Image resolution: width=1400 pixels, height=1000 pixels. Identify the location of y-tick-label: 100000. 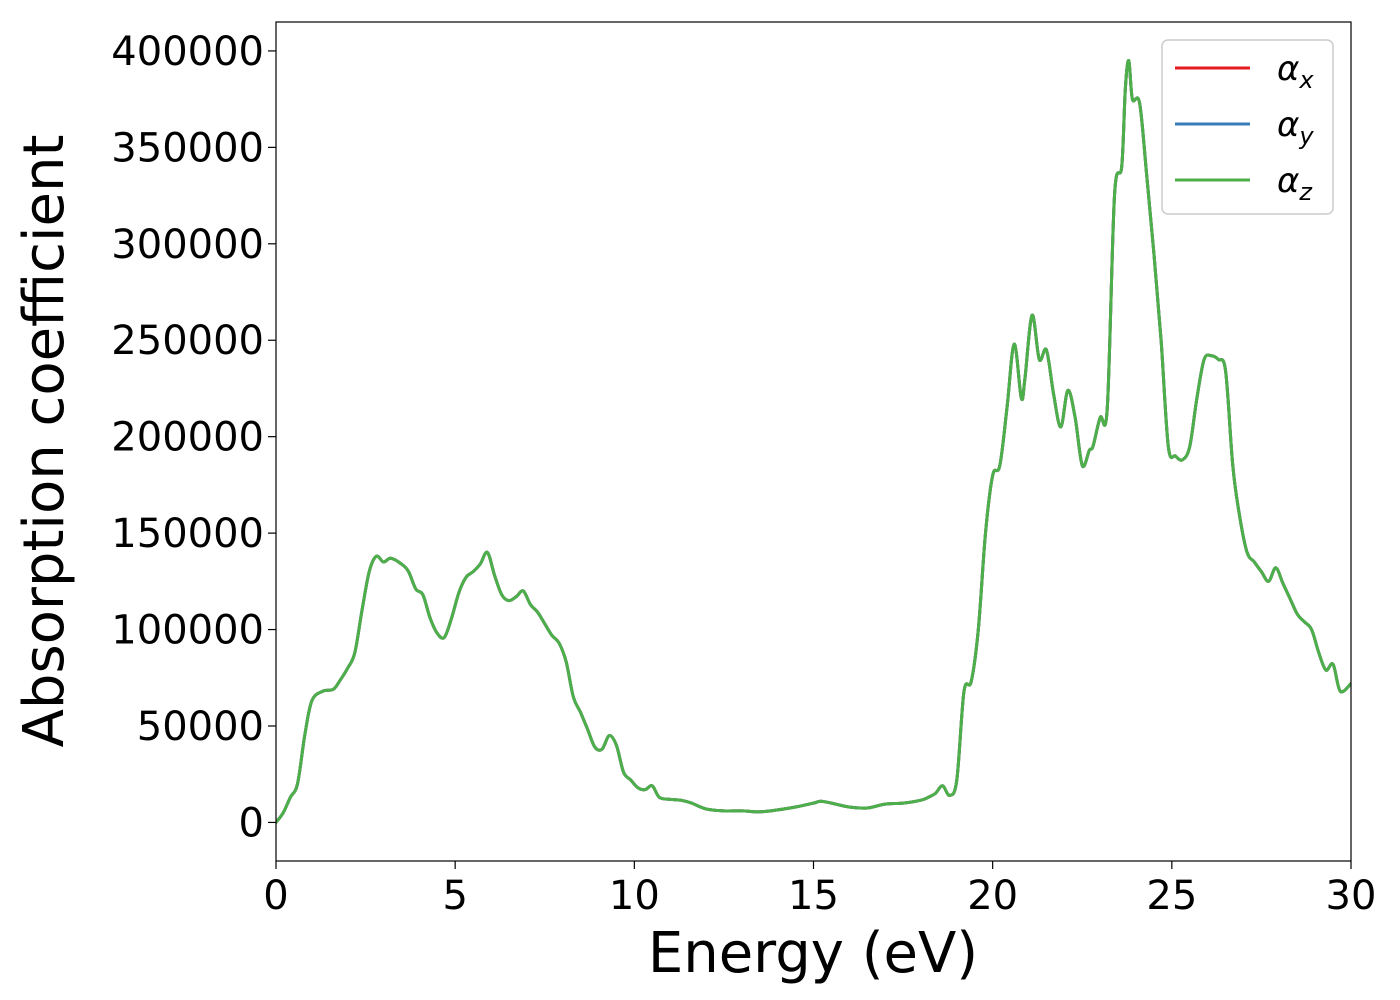
(187, 631).